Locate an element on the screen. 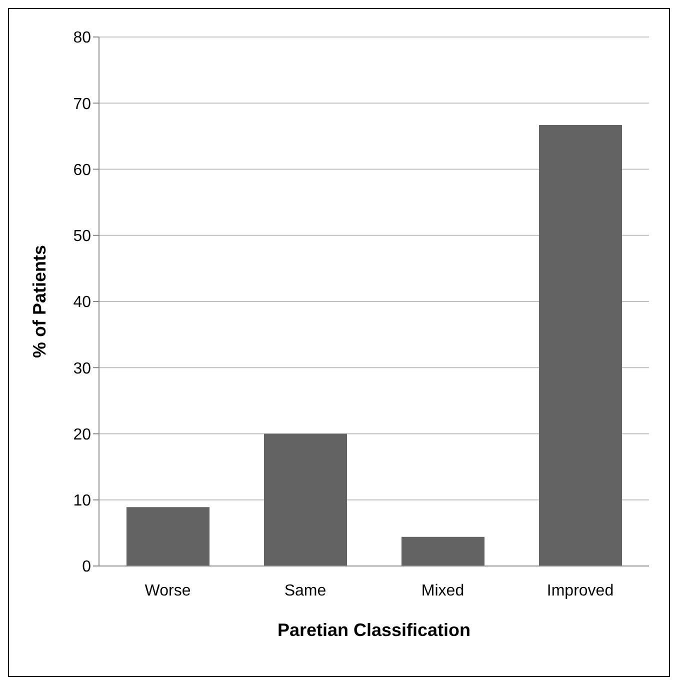  y-tick-label: 20 is located at coordinates (82, 435).